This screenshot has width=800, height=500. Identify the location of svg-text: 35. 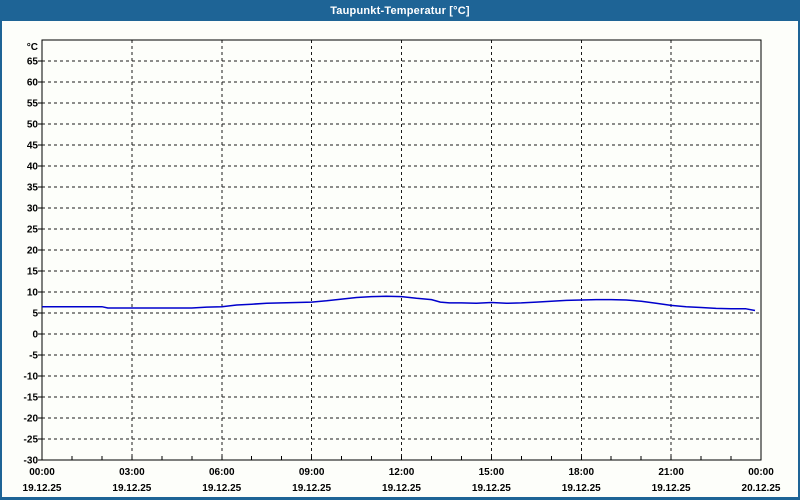
(33, 188).